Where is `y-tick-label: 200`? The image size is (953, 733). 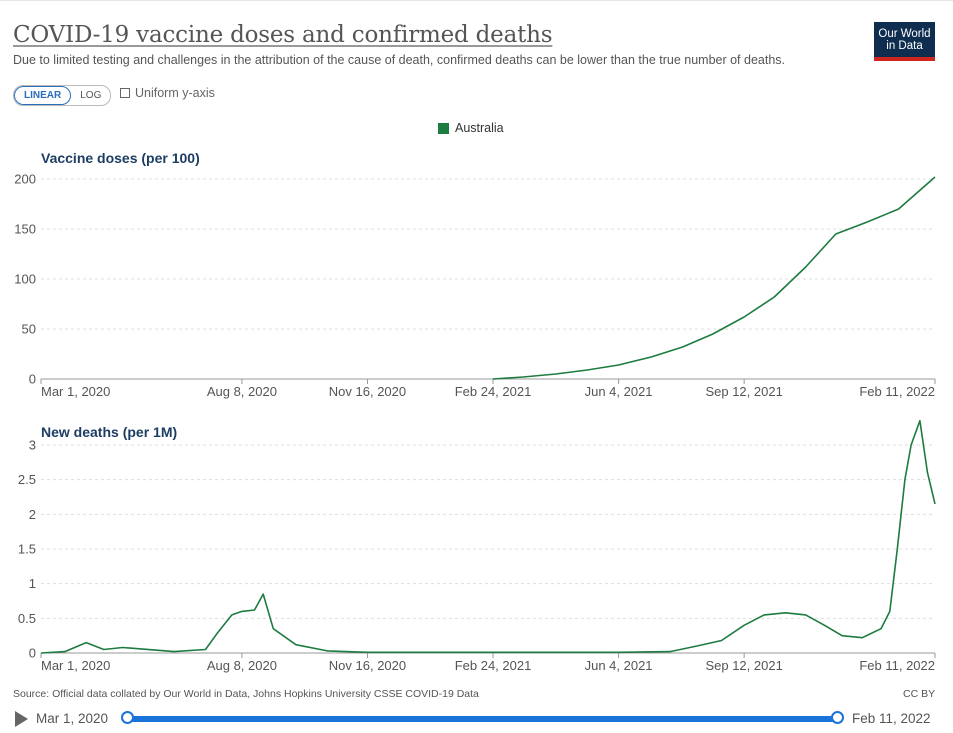 y-tick-label: 200 is located at coordinates (25, 179).